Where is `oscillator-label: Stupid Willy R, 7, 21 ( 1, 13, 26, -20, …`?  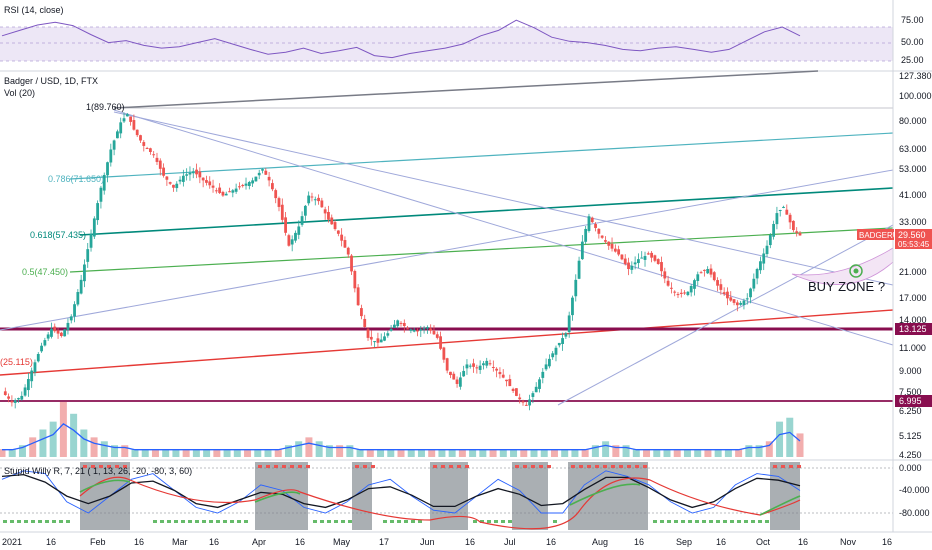 oscillator-label: Stupid Willy R, 7, 21 ( 1, 13, 26, -20, … is located at coordinates (98, 471).